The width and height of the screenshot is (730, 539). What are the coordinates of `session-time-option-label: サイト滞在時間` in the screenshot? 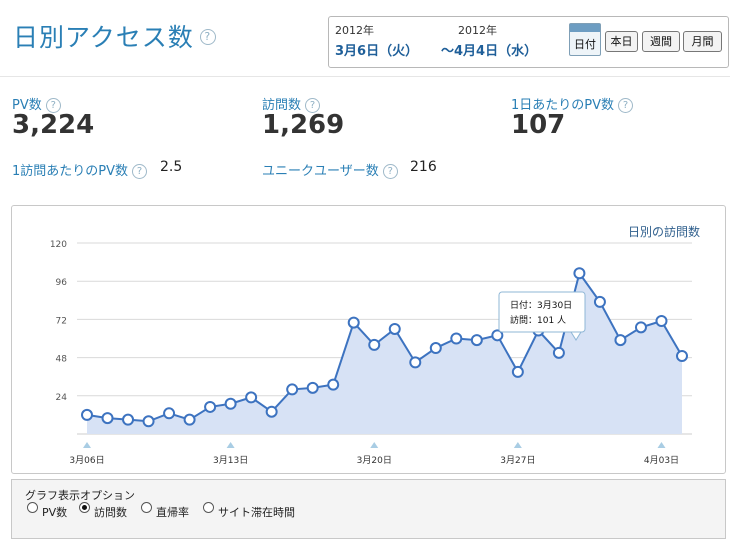 It's located at (256, 512).